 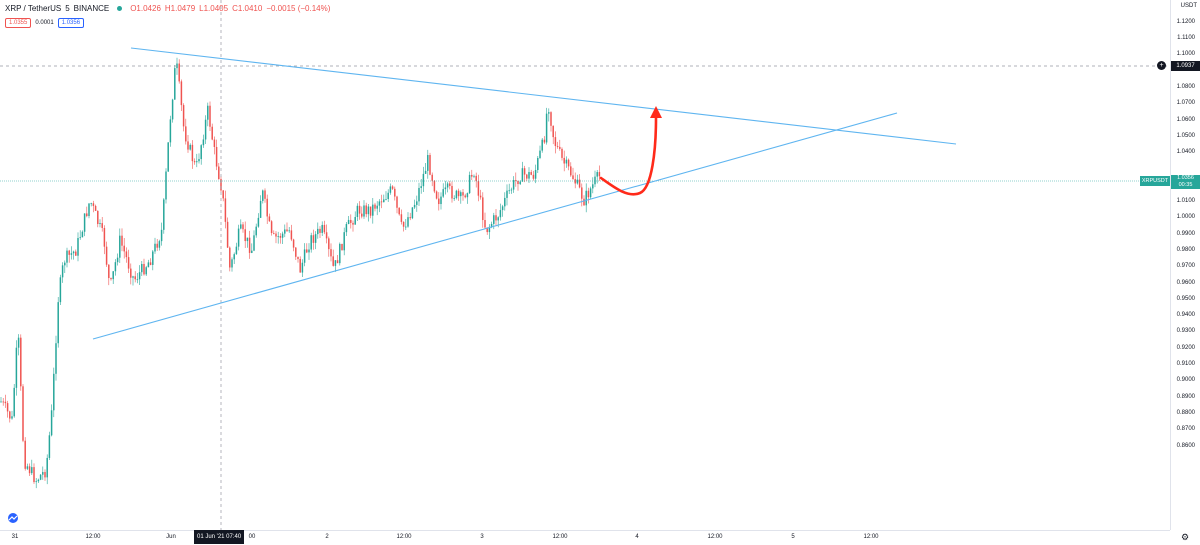 I want to click on tradingview-logo-icon, so click(x=13, y=518).